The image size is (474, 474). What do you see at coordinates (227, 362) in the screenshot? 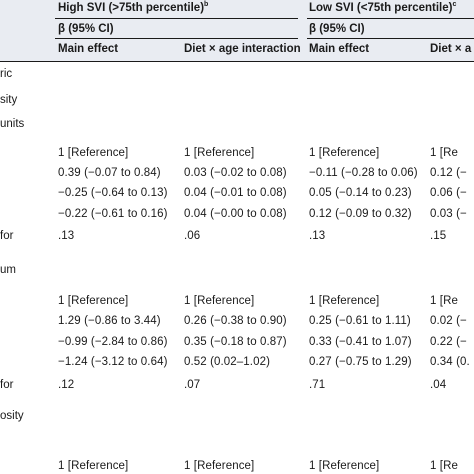
I see `table-cell: 0.52 (0.02–1.02)` at bounding box center [227, 362].